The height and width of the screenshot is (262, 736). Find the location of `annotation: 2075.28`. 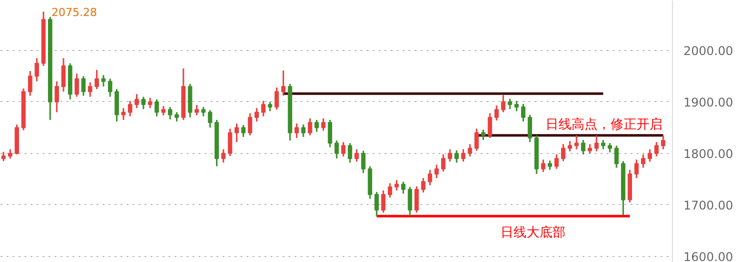

annotation: 2075.28 is located at coordinates (74, 13).